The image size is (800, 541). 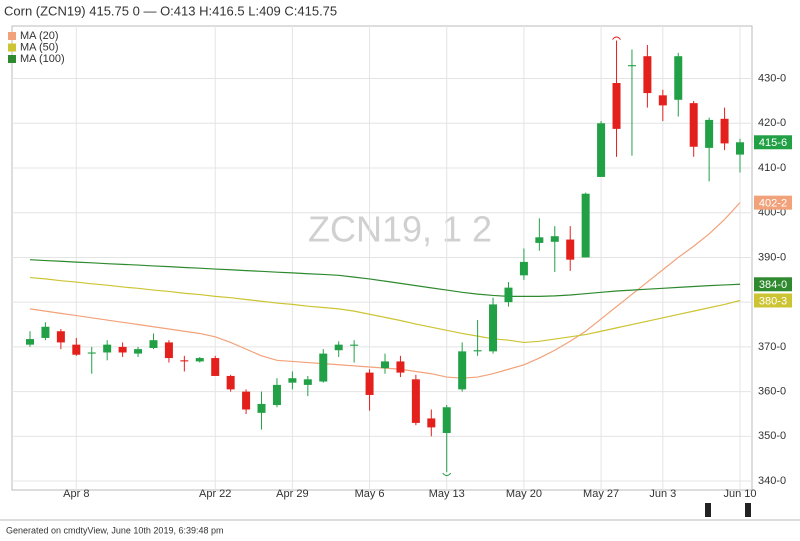 What do you see at coordinates (39, 47) in the screenshot?
I see `legend-label: MA (50)` at bounding box center [39, 47].